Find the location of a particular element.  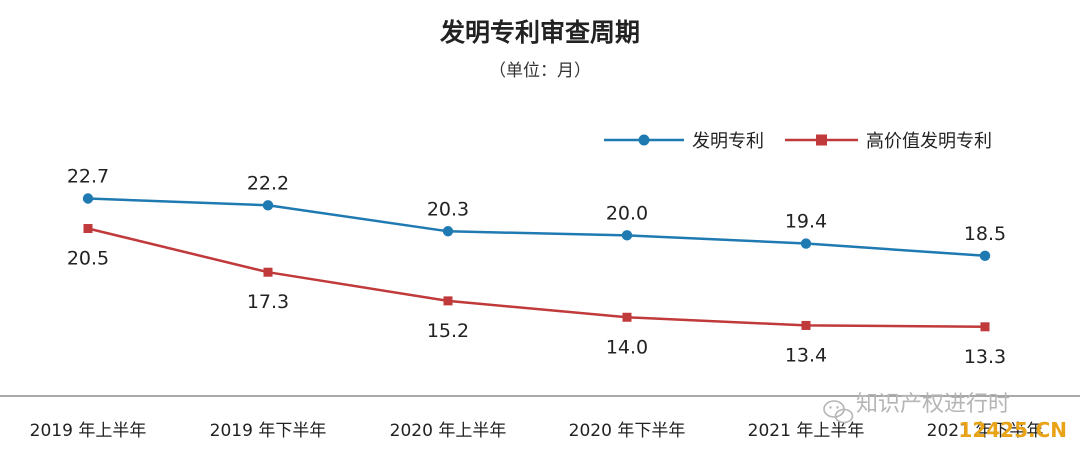

series-line-invention is located at coordinates (536, 227).